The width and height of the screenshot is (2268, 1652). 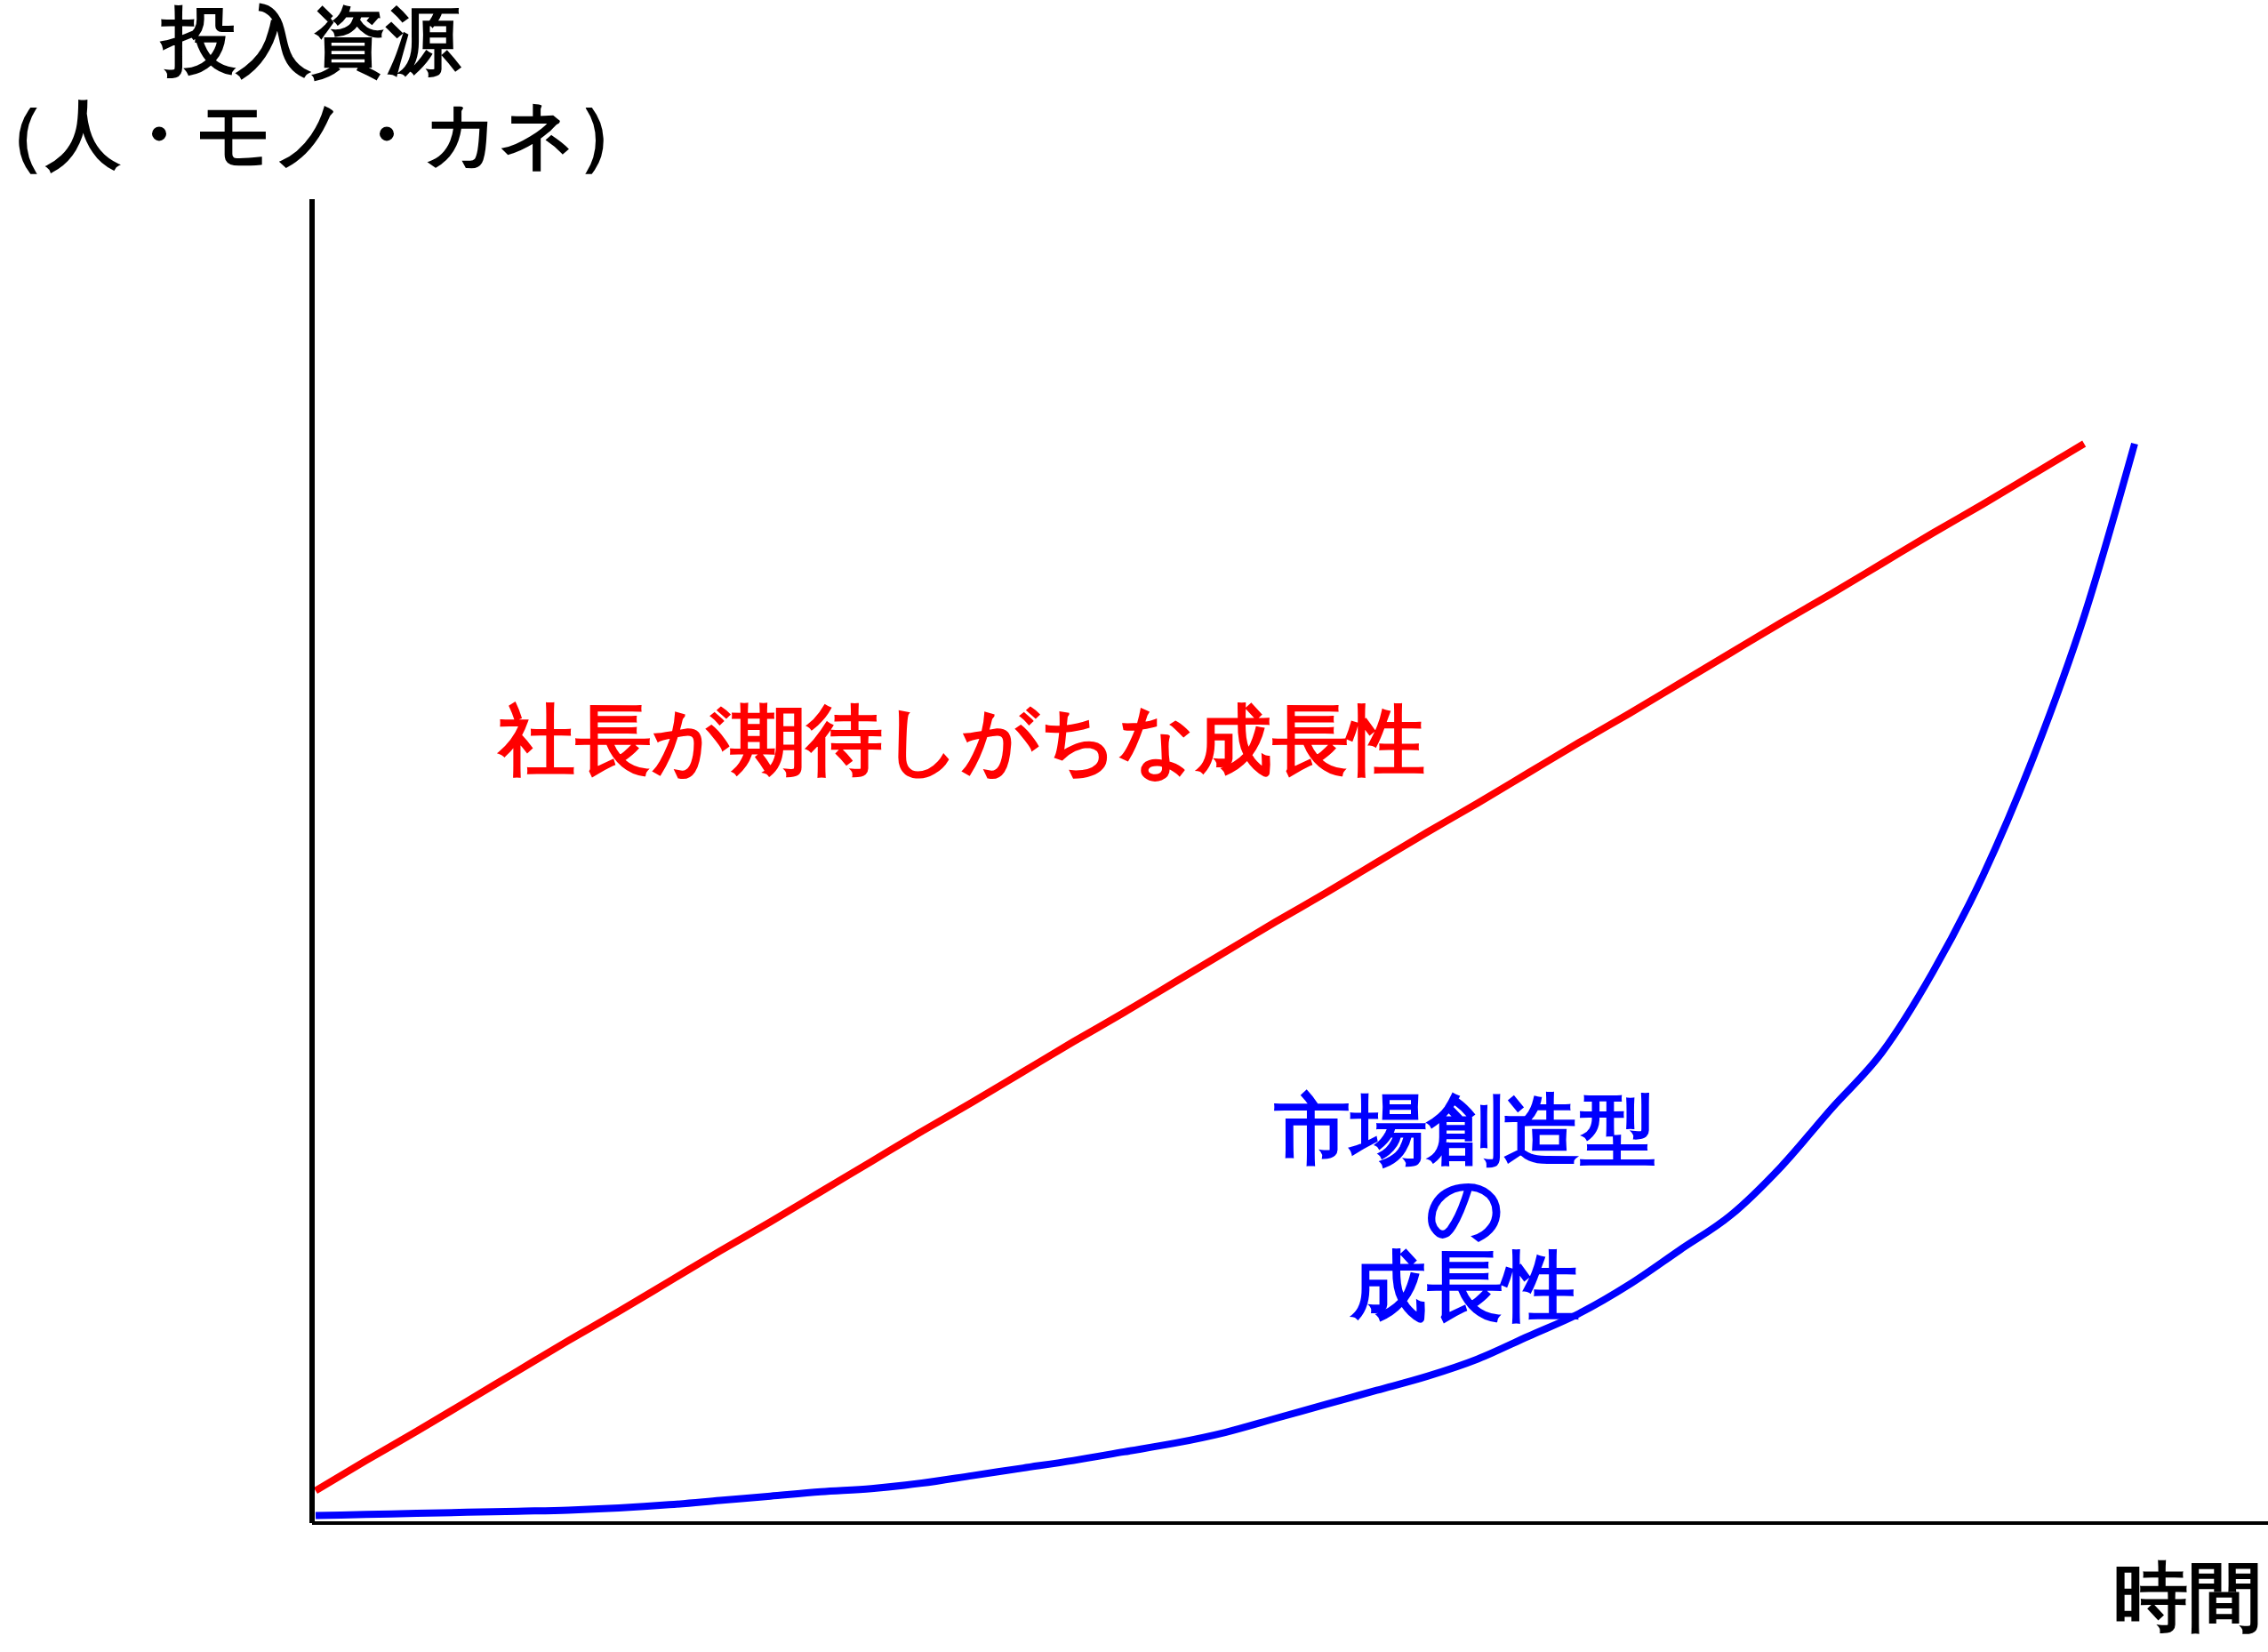 What do you see at coordinates (325, 89) in the screenshot?
I see `y-axis-title: 投入資源（人・モノ・カネ）` at bounding box center [325, 89].